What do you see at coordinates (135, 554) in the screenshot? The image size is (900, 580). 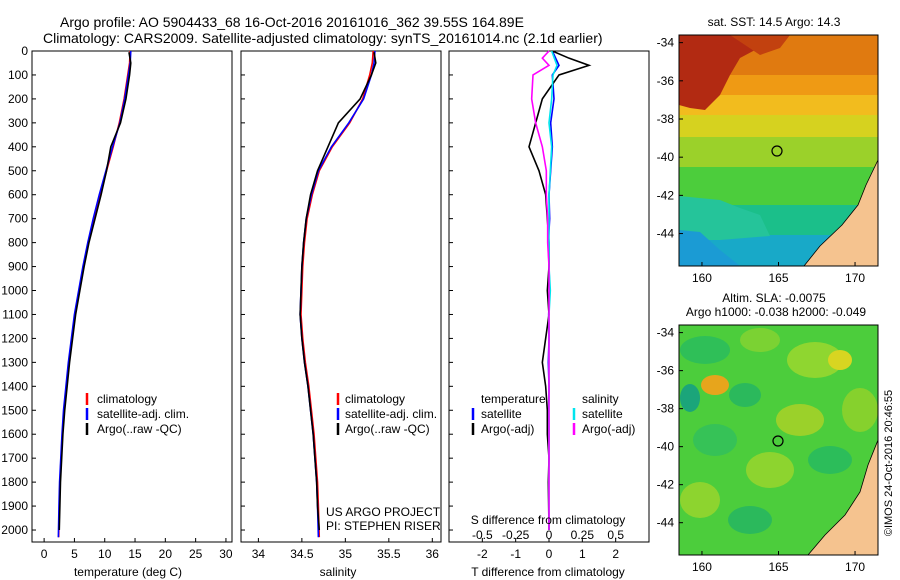 I see `x-tick-label: 15` at bounding box center [135, 554].